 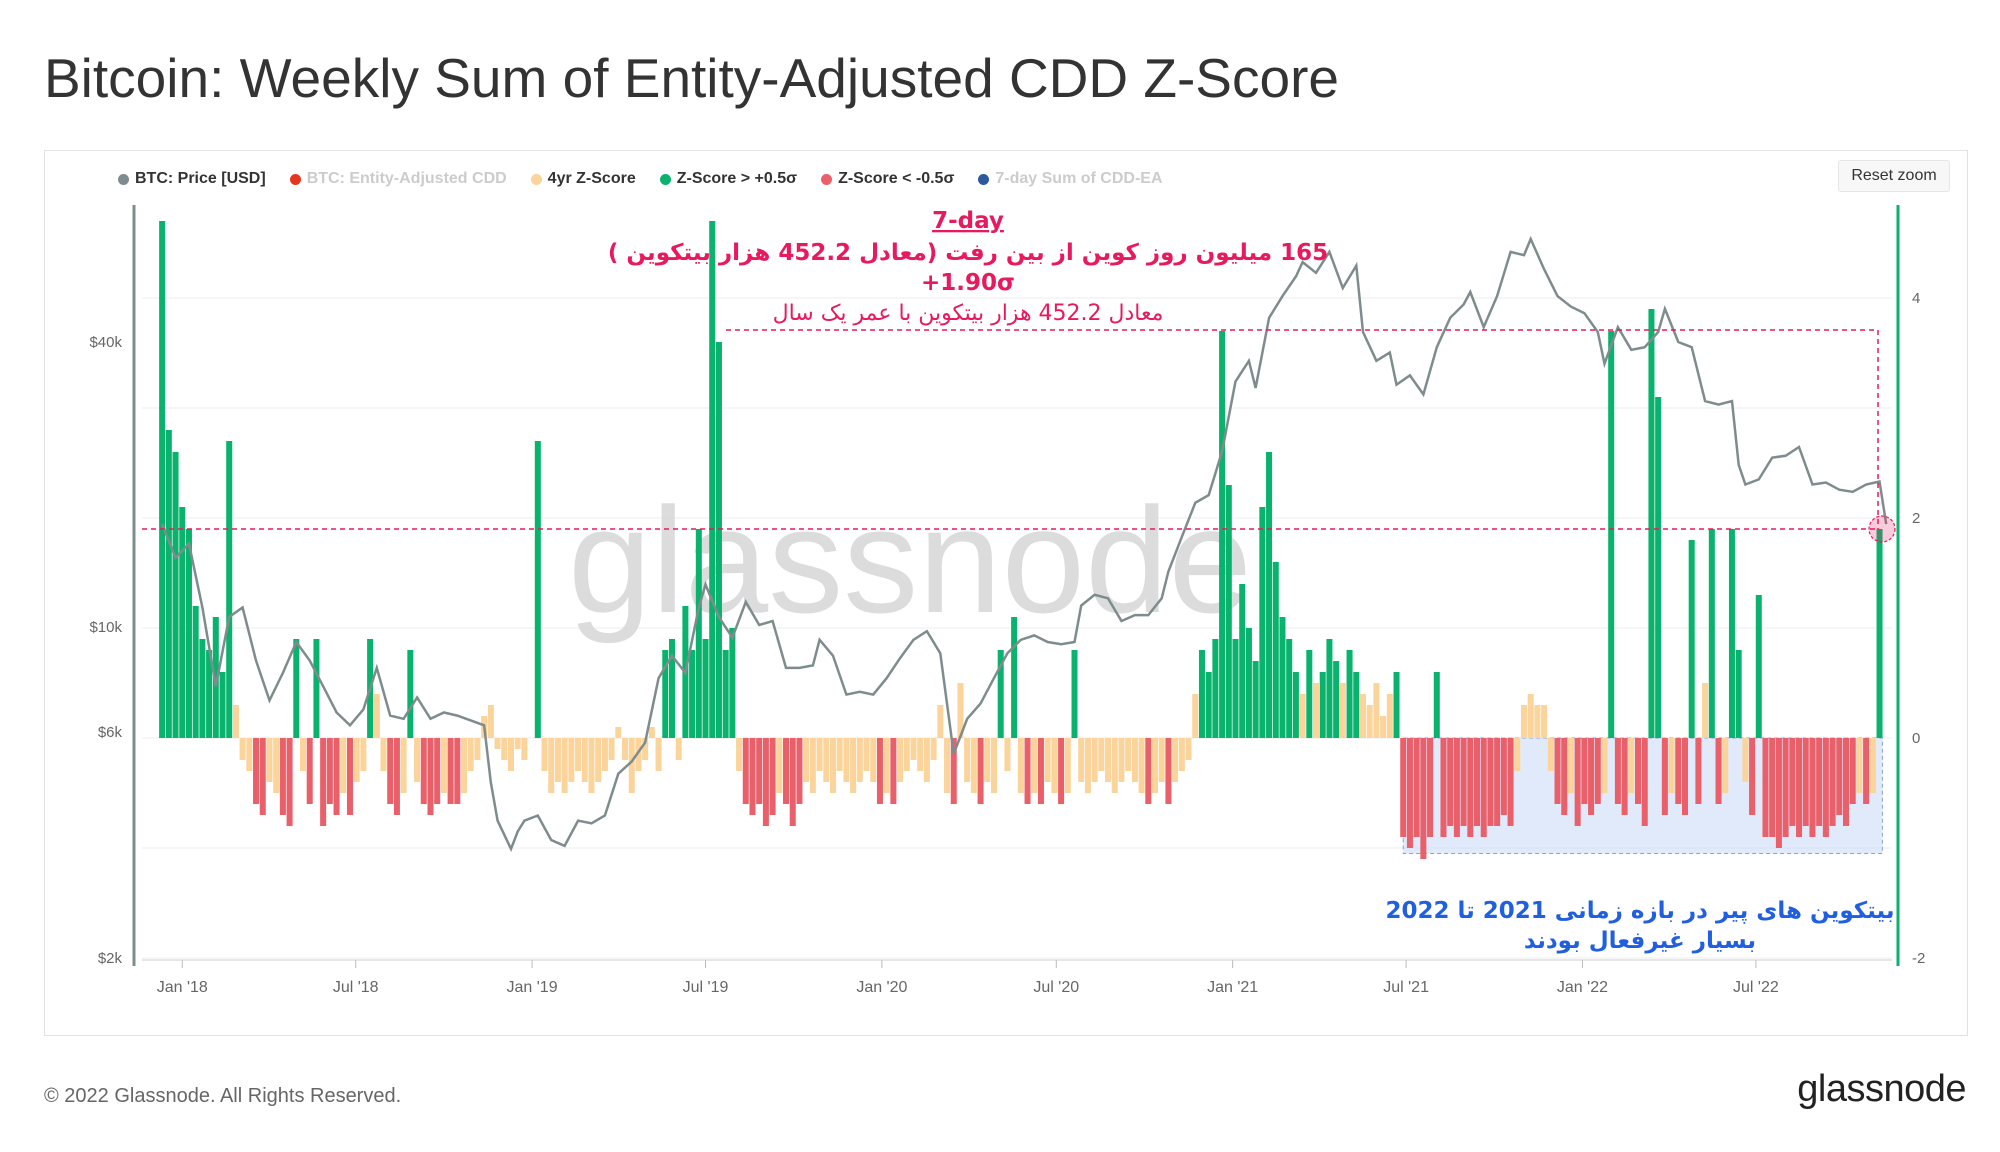 What do you see at coordinates (1916, 738) in the screenshot?
I see `y-right-tick-label: 0` at bounding box center [1916, 738].